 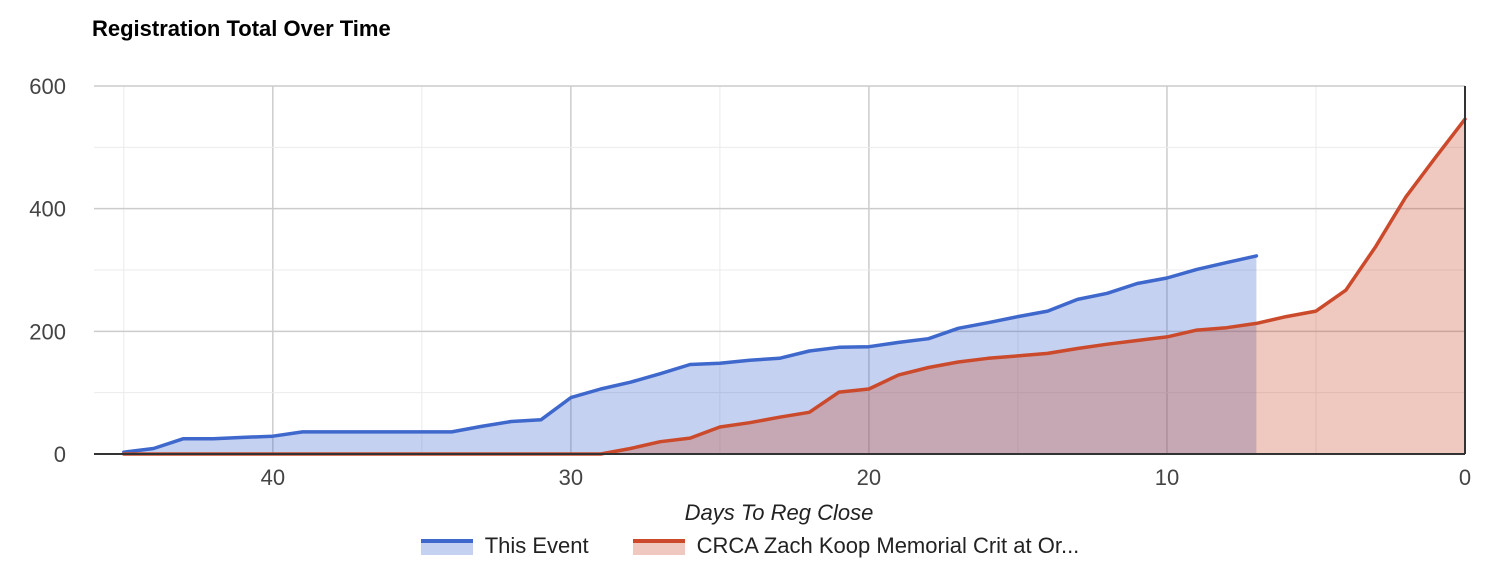 I want to click on x-tick-label: 0, so click(x=1465, y=477).